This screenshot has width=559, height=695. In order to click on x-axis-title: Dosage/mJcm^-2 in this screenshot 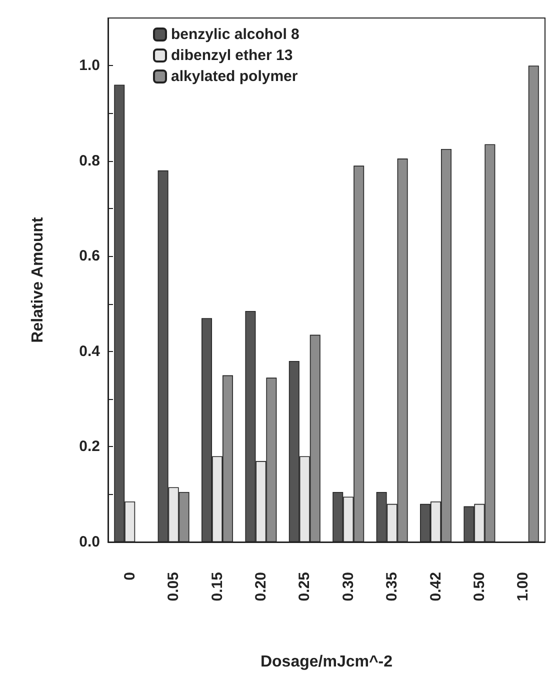, I will do `click(326, 662)`.